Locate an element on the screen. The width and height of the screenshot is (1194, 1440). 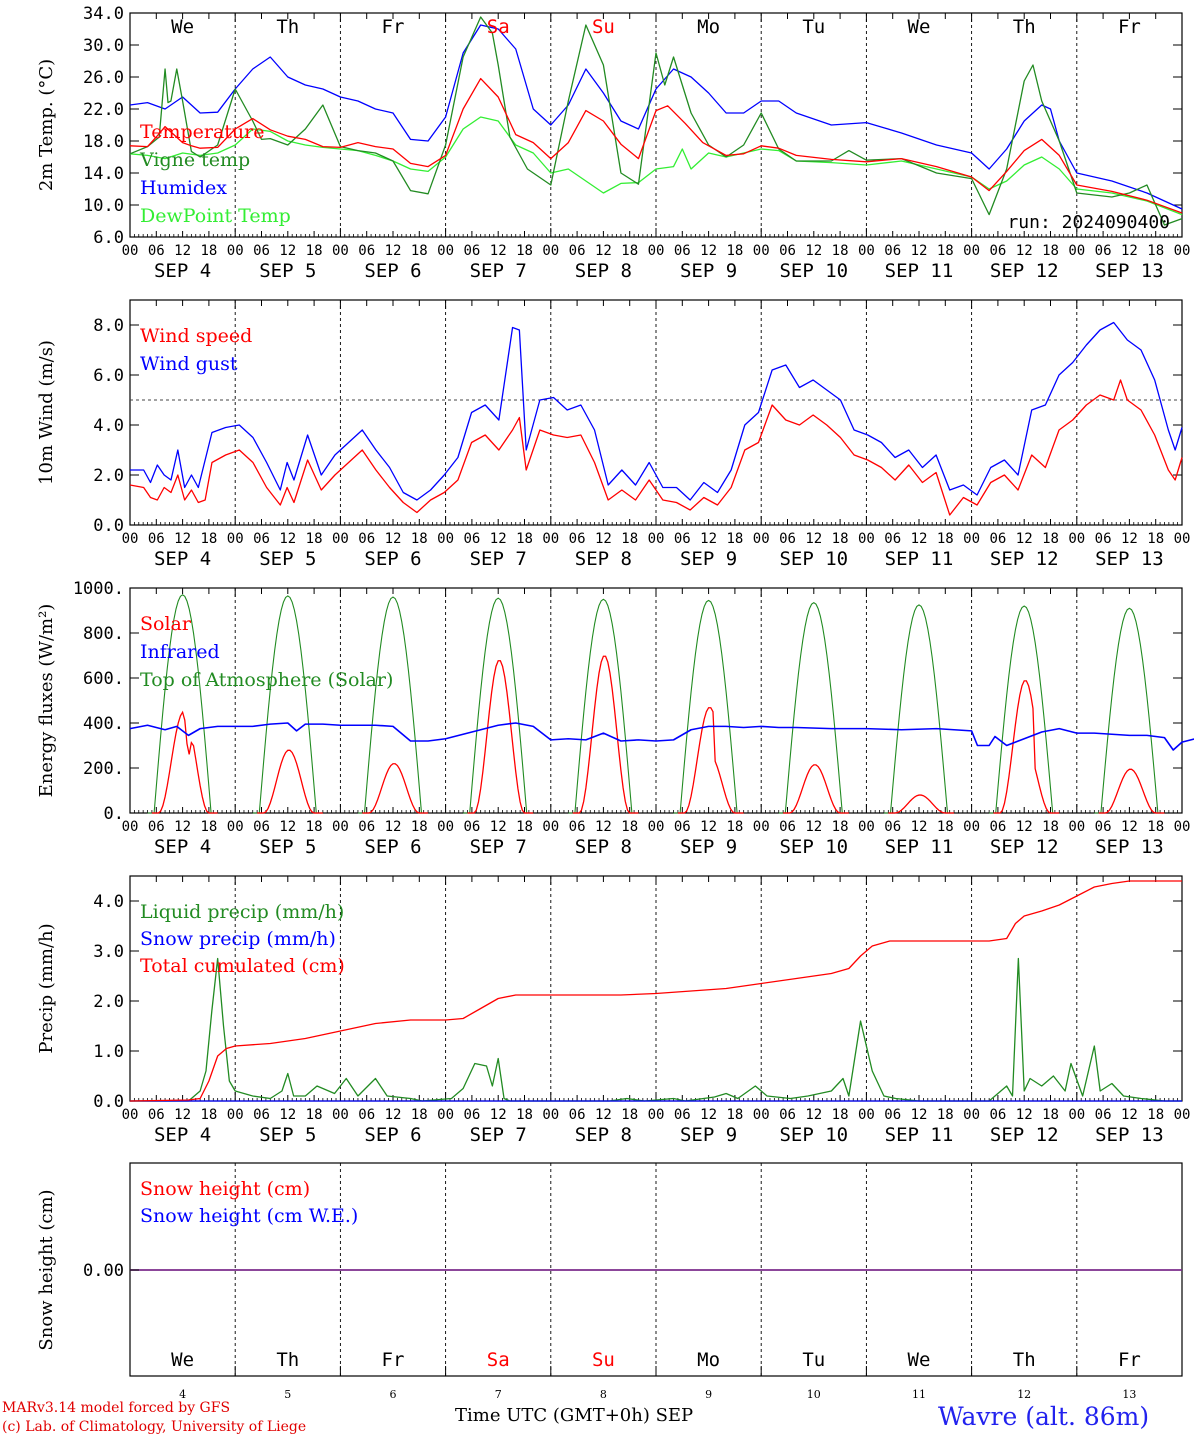
y-tick-label: 1.0 is located at coordinates (108, 1052).